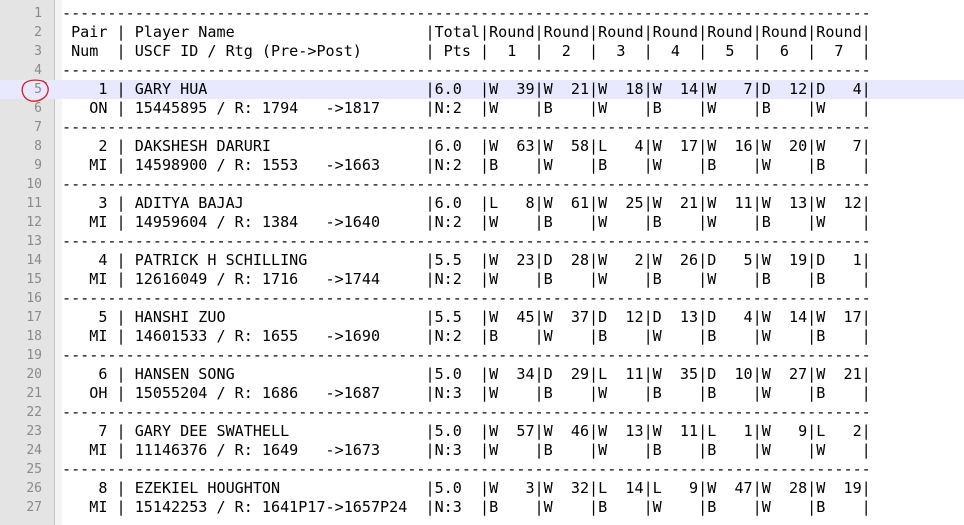  Describe the element at coordinates (34, 203) in the screenshot. I see `line-number: 11` at that location.